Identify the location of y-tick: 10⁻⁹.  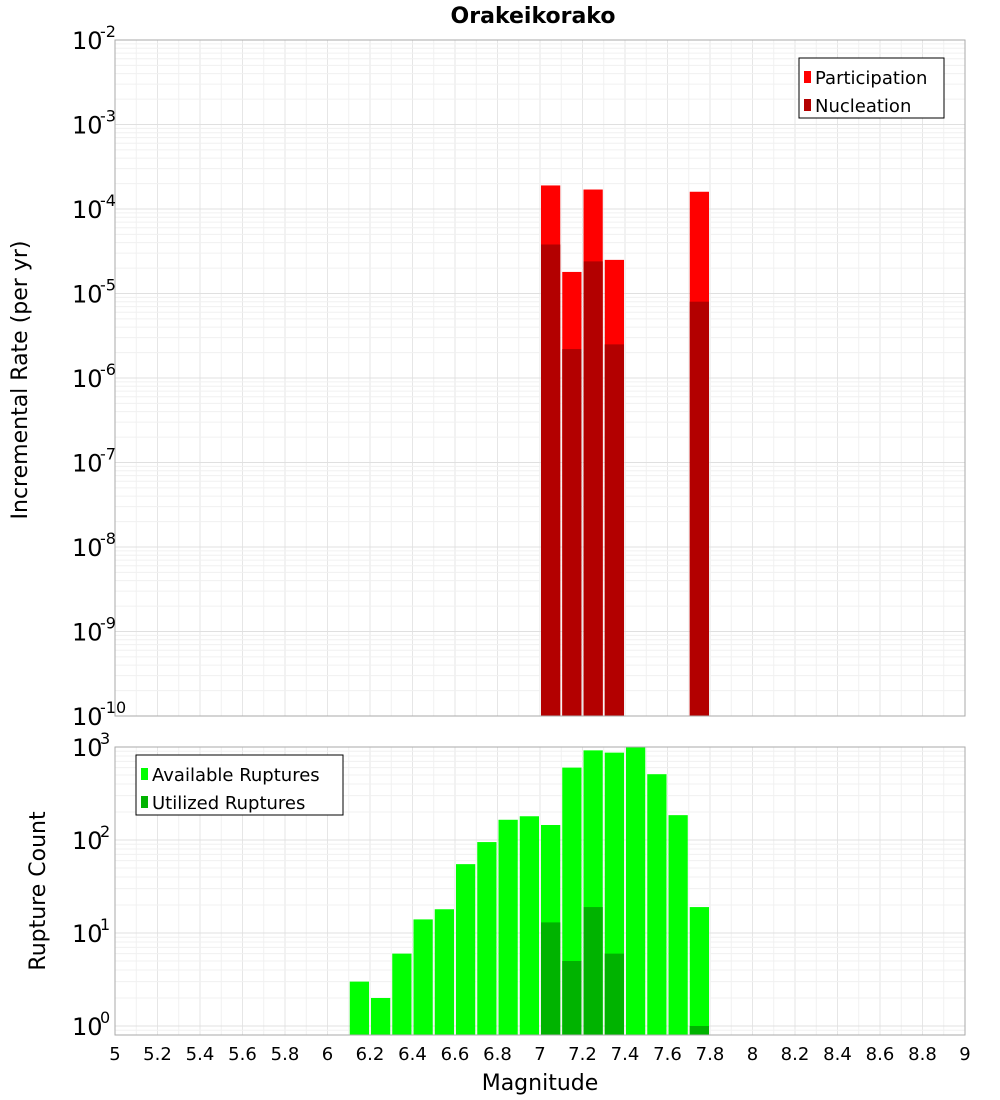
(94, 630).